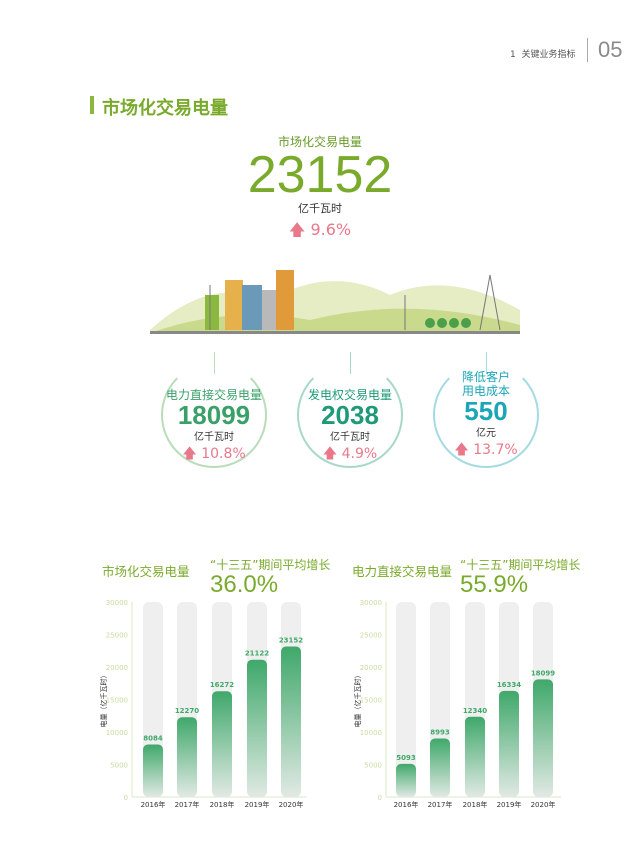 The width and height of the screenshot is (640, 868). I want to click on headline-growth: 🡅 9.6%, so click(320, 232).